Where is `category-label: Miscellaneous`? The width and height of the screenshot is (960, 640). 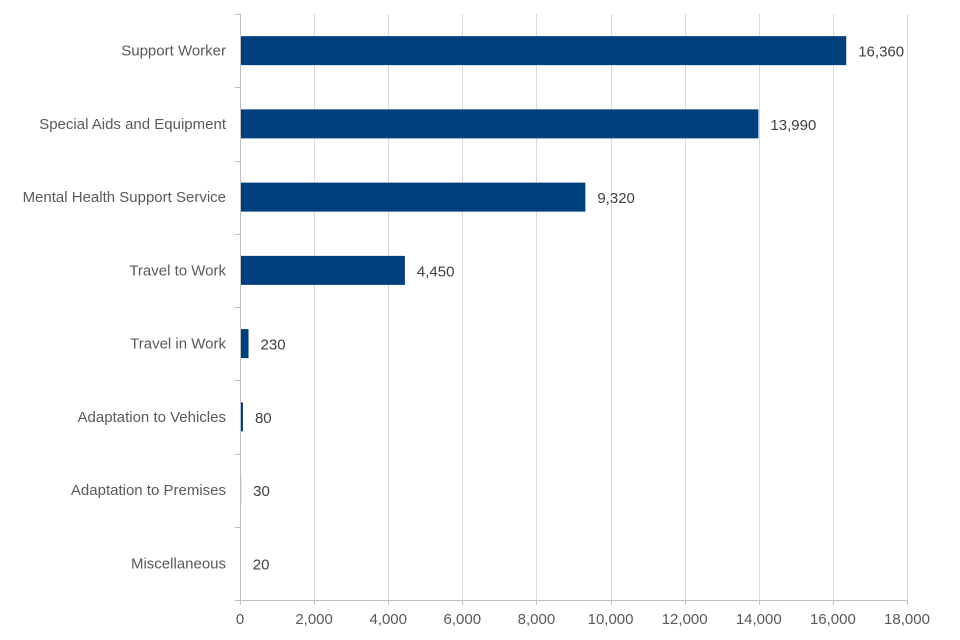 category-label: Miscellaneous is located at coordinates (178, 563).